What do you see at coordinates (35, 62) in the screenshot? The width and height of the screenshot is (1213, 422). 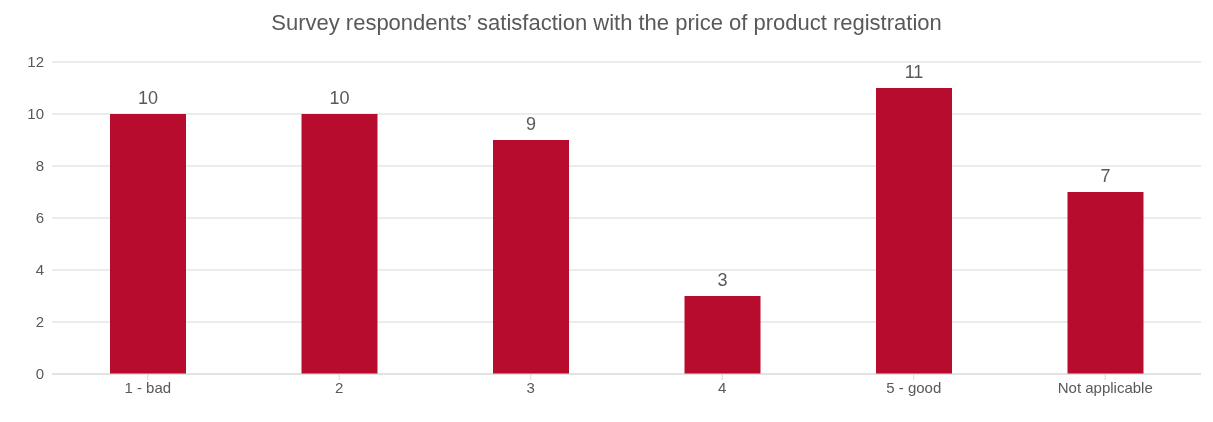 I see `y-tick-label: 12` at bounding box center [35, 62].